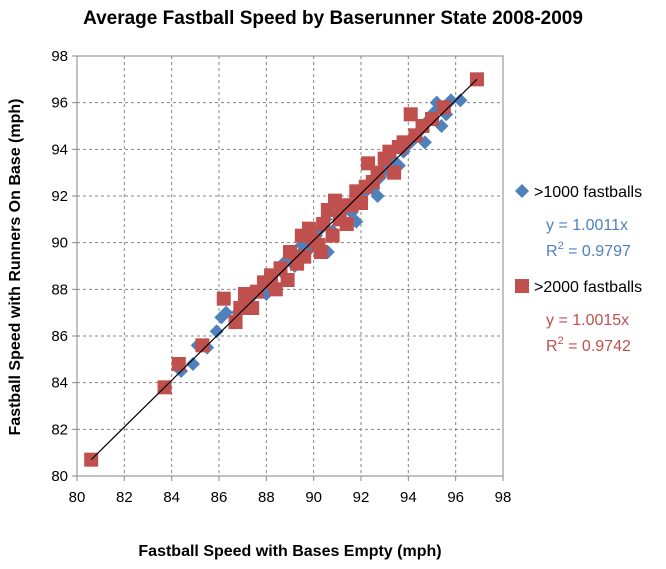 The image size is (666, 569). I want to click on legend-marker-square, so click(522, 286).